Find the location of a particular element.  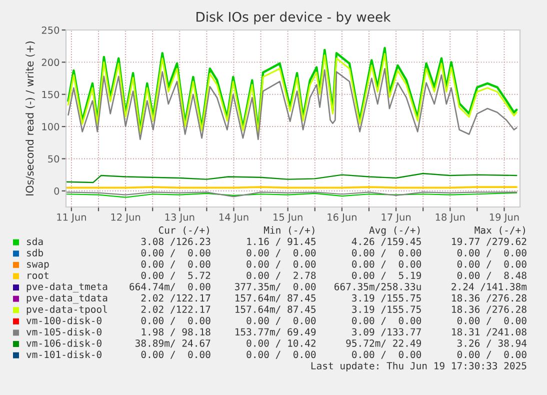

y-tick-label: 150 is located at coordinates (51, 94).